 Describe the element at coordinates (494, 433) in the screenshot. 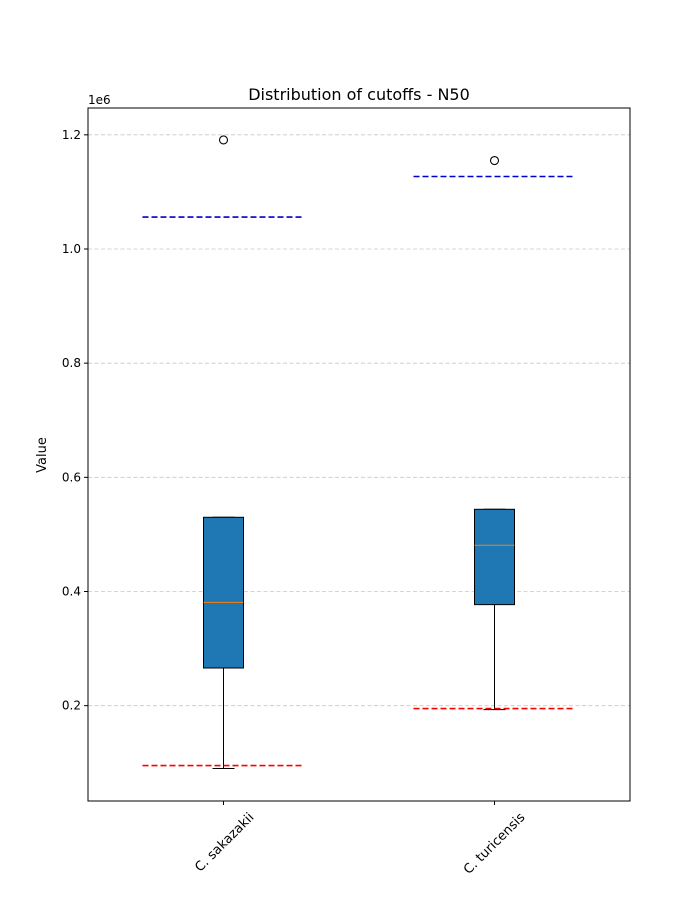

I see `box-group` at that location.